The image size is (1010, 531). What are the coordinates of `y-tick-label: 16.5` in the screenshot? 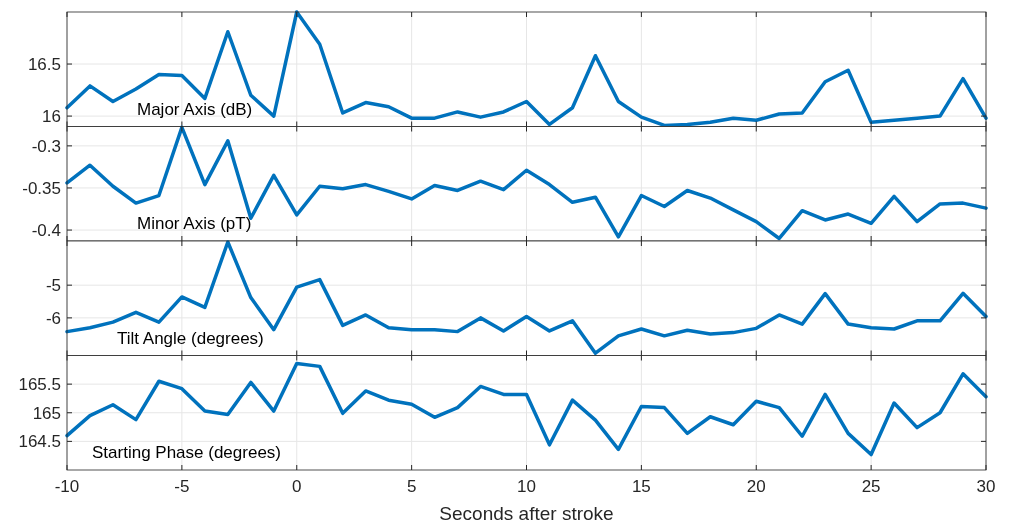 It's located at (44, 64).